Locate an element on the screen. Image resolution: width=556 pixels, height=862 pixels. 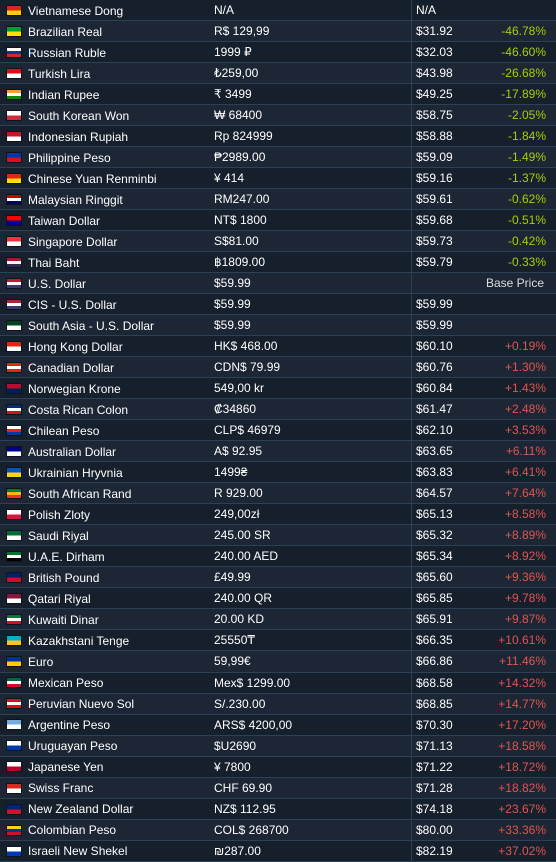
local-price: NZ$ 112.95 is located at coordinates (310, 809).